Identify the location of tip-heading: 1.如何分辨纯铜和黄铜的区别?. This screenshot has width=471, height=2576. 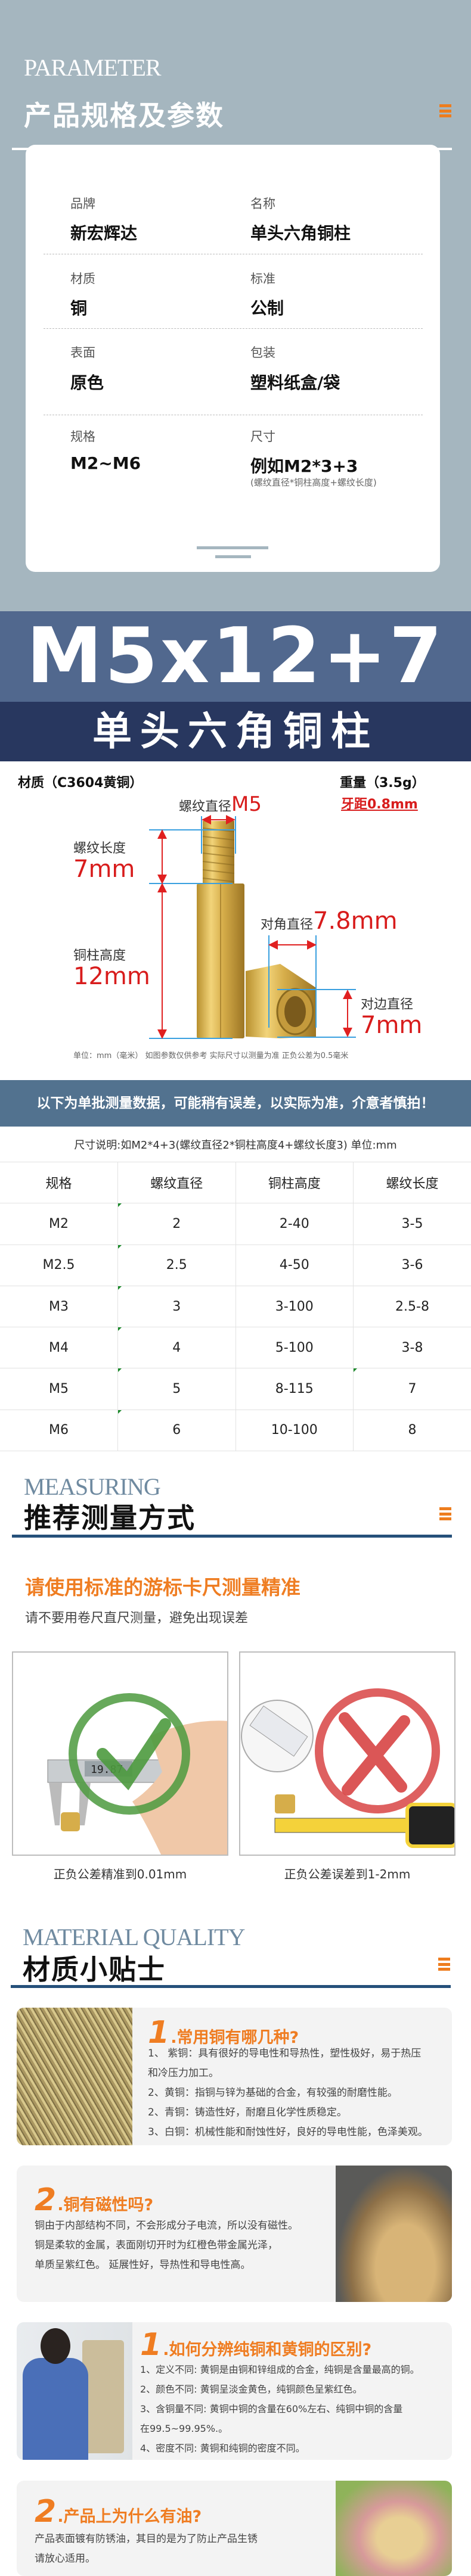
(255, 2345).